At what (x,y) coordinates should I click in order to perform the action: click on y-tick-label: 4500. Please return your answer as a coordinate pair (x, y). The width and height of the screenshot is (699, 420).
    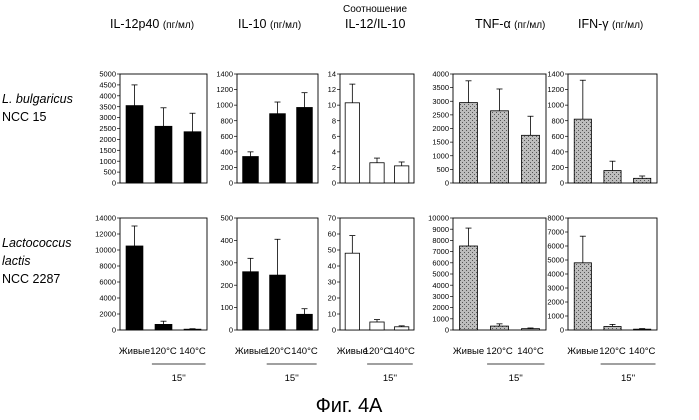
    Looking at the image, I should click on (107, 85).